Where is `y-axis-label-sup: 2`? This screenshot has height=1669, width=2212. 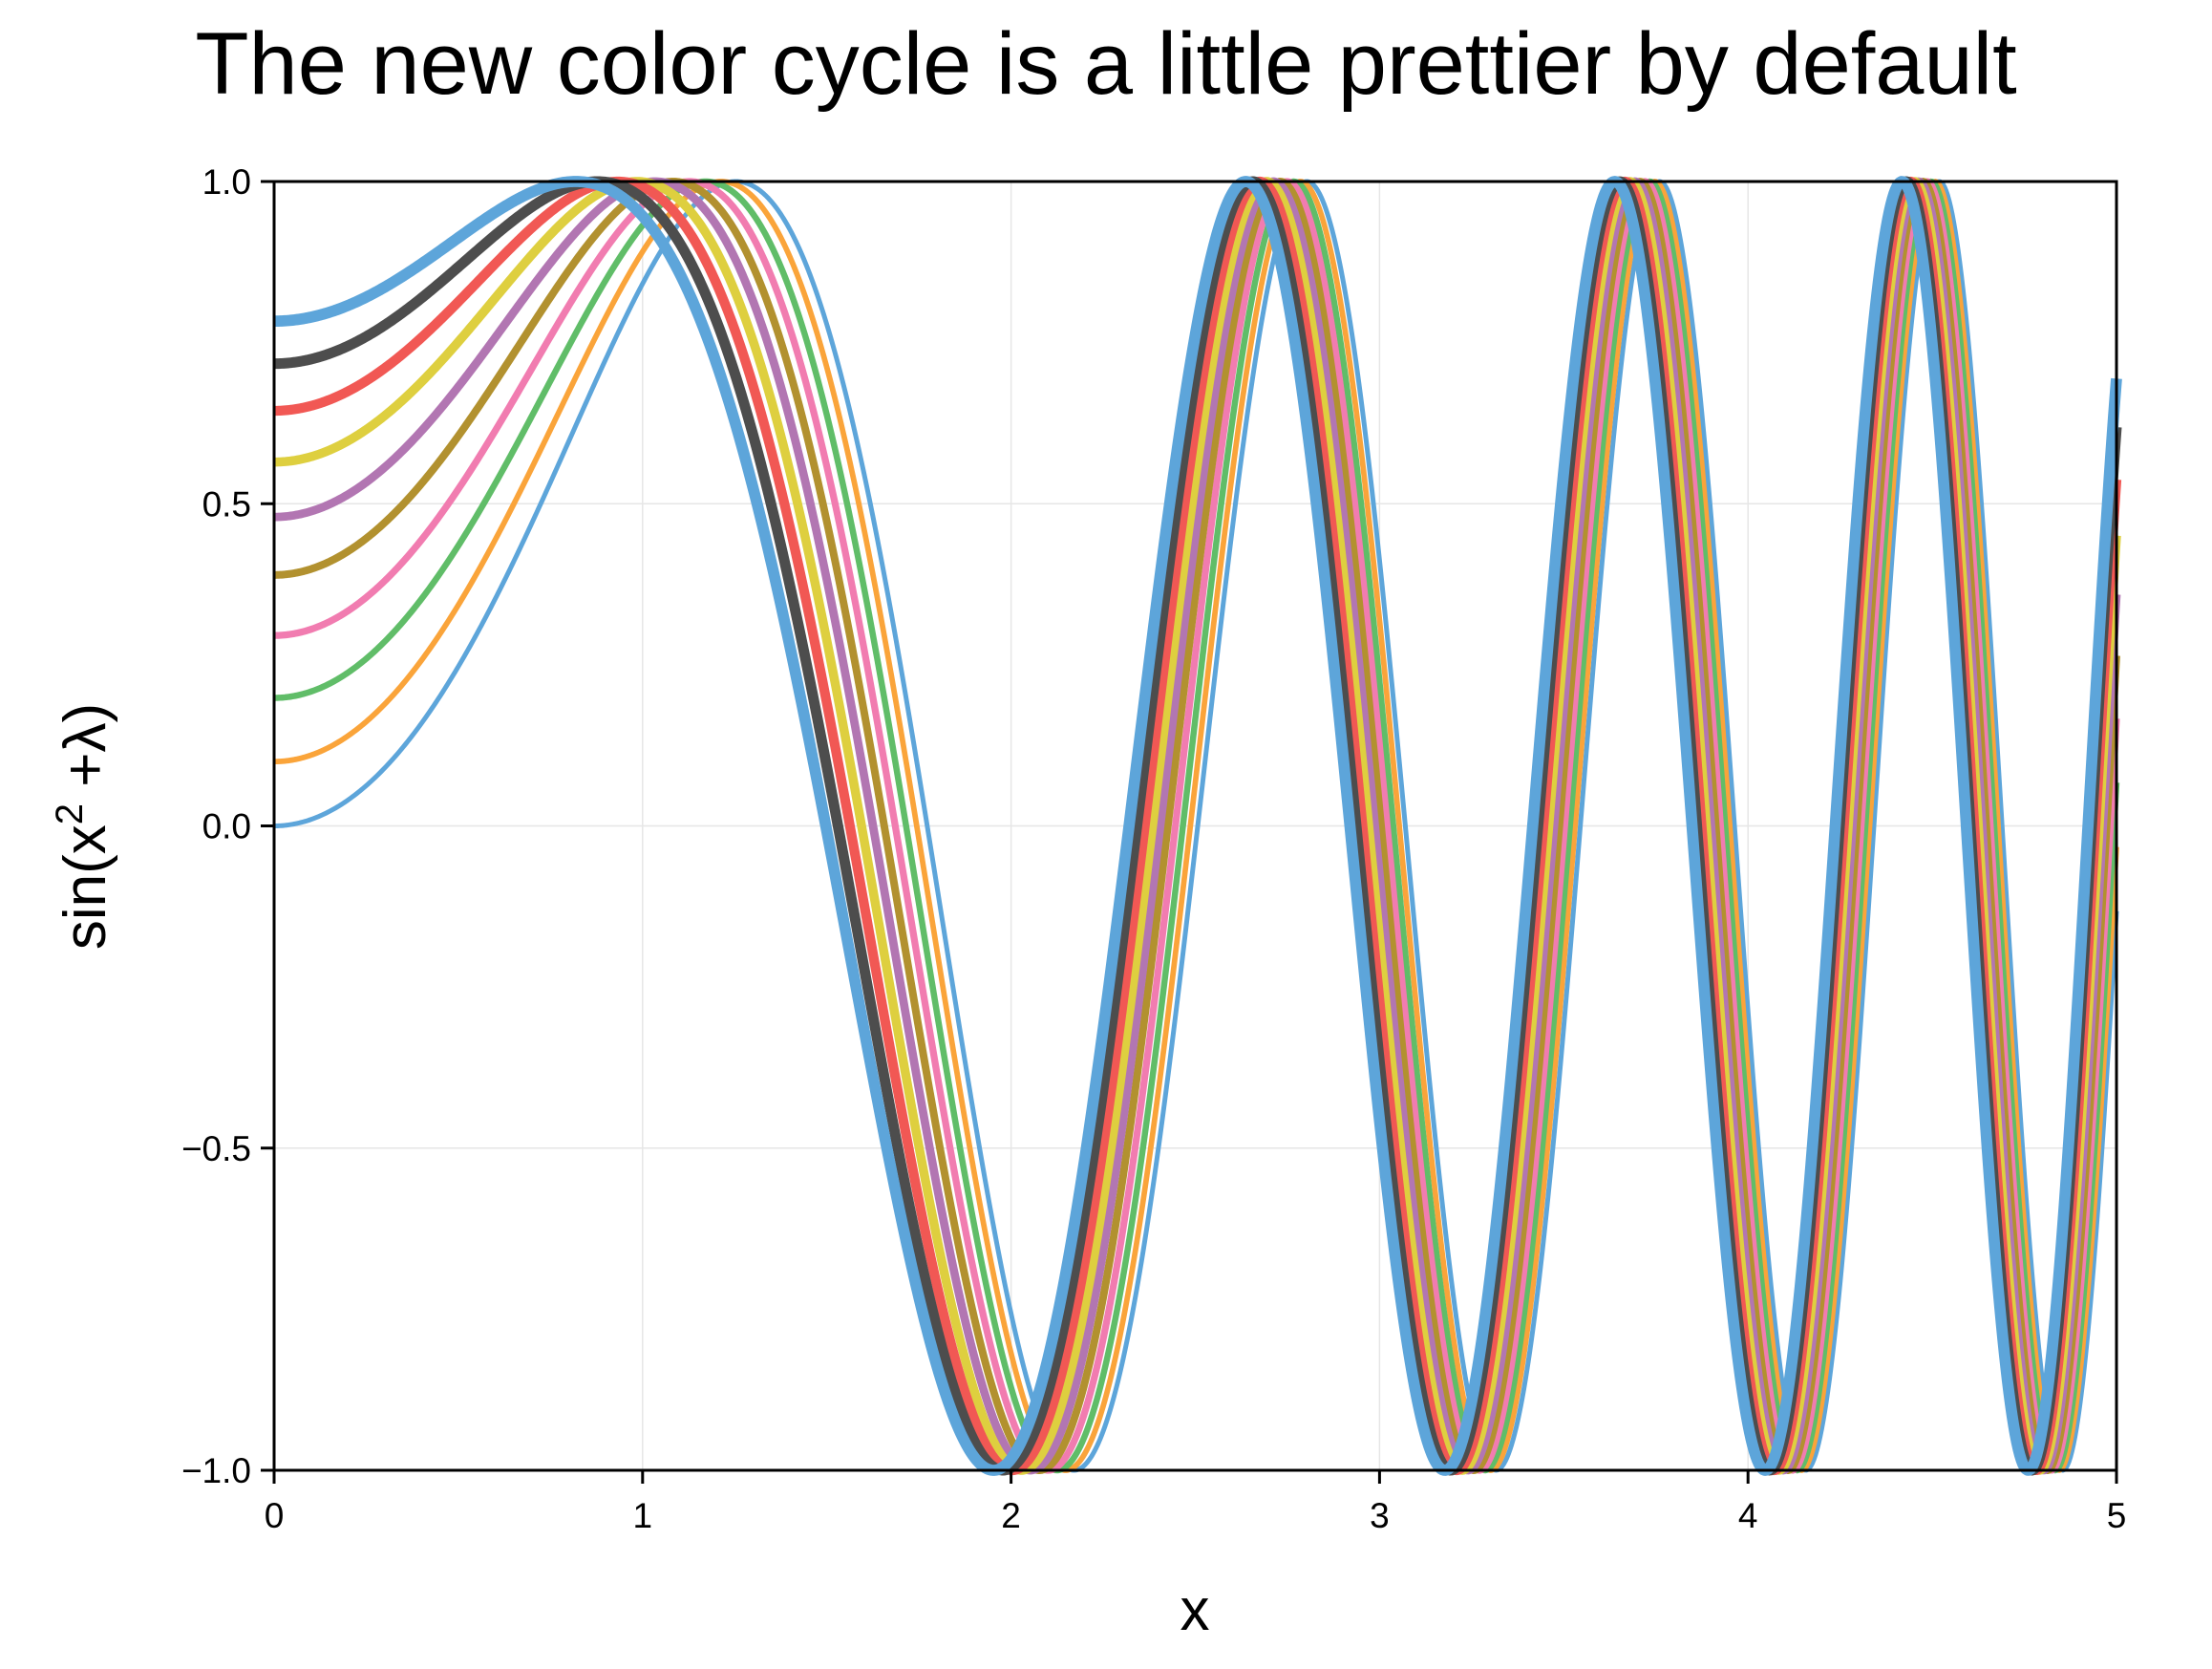
y-axis-label-sup: 2 is located at coordinates (70, 813).